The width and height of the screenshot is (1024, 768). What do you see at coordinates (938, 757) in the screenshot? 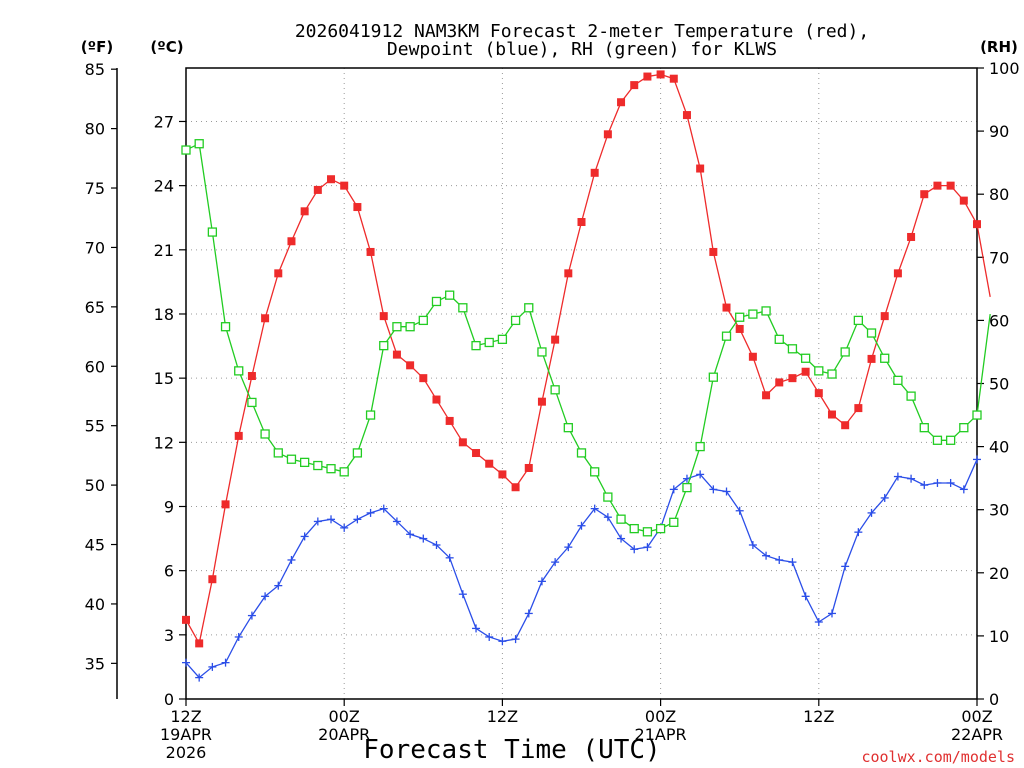
I see `credit-link: coolwx.com/models` at bounding box center [938, 757].